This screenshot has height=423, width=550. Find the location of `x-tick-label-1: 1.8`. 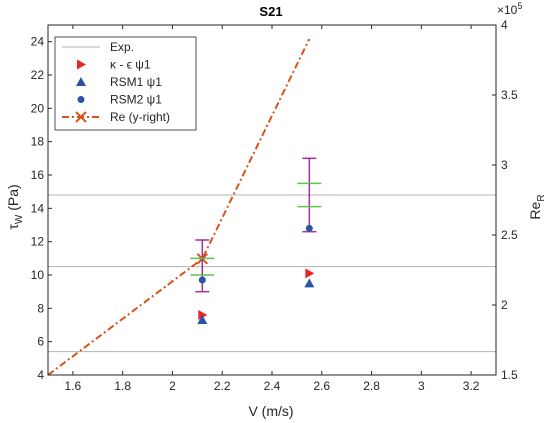

x-tick-label-1: 1.8 is located at coordinates (122, 386).